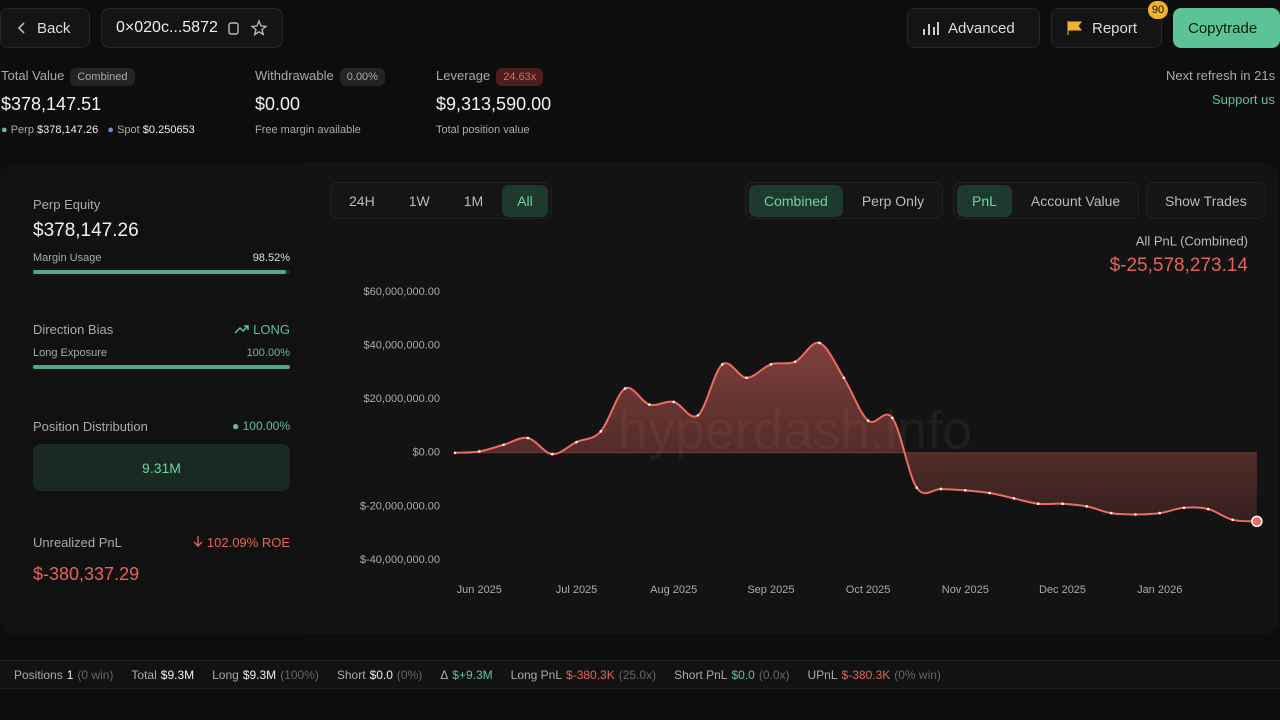  What do you see at coordinates (167, 27) in the screenshot?
I see `address: 0×020c...5872` at bounding box center [167, 27].